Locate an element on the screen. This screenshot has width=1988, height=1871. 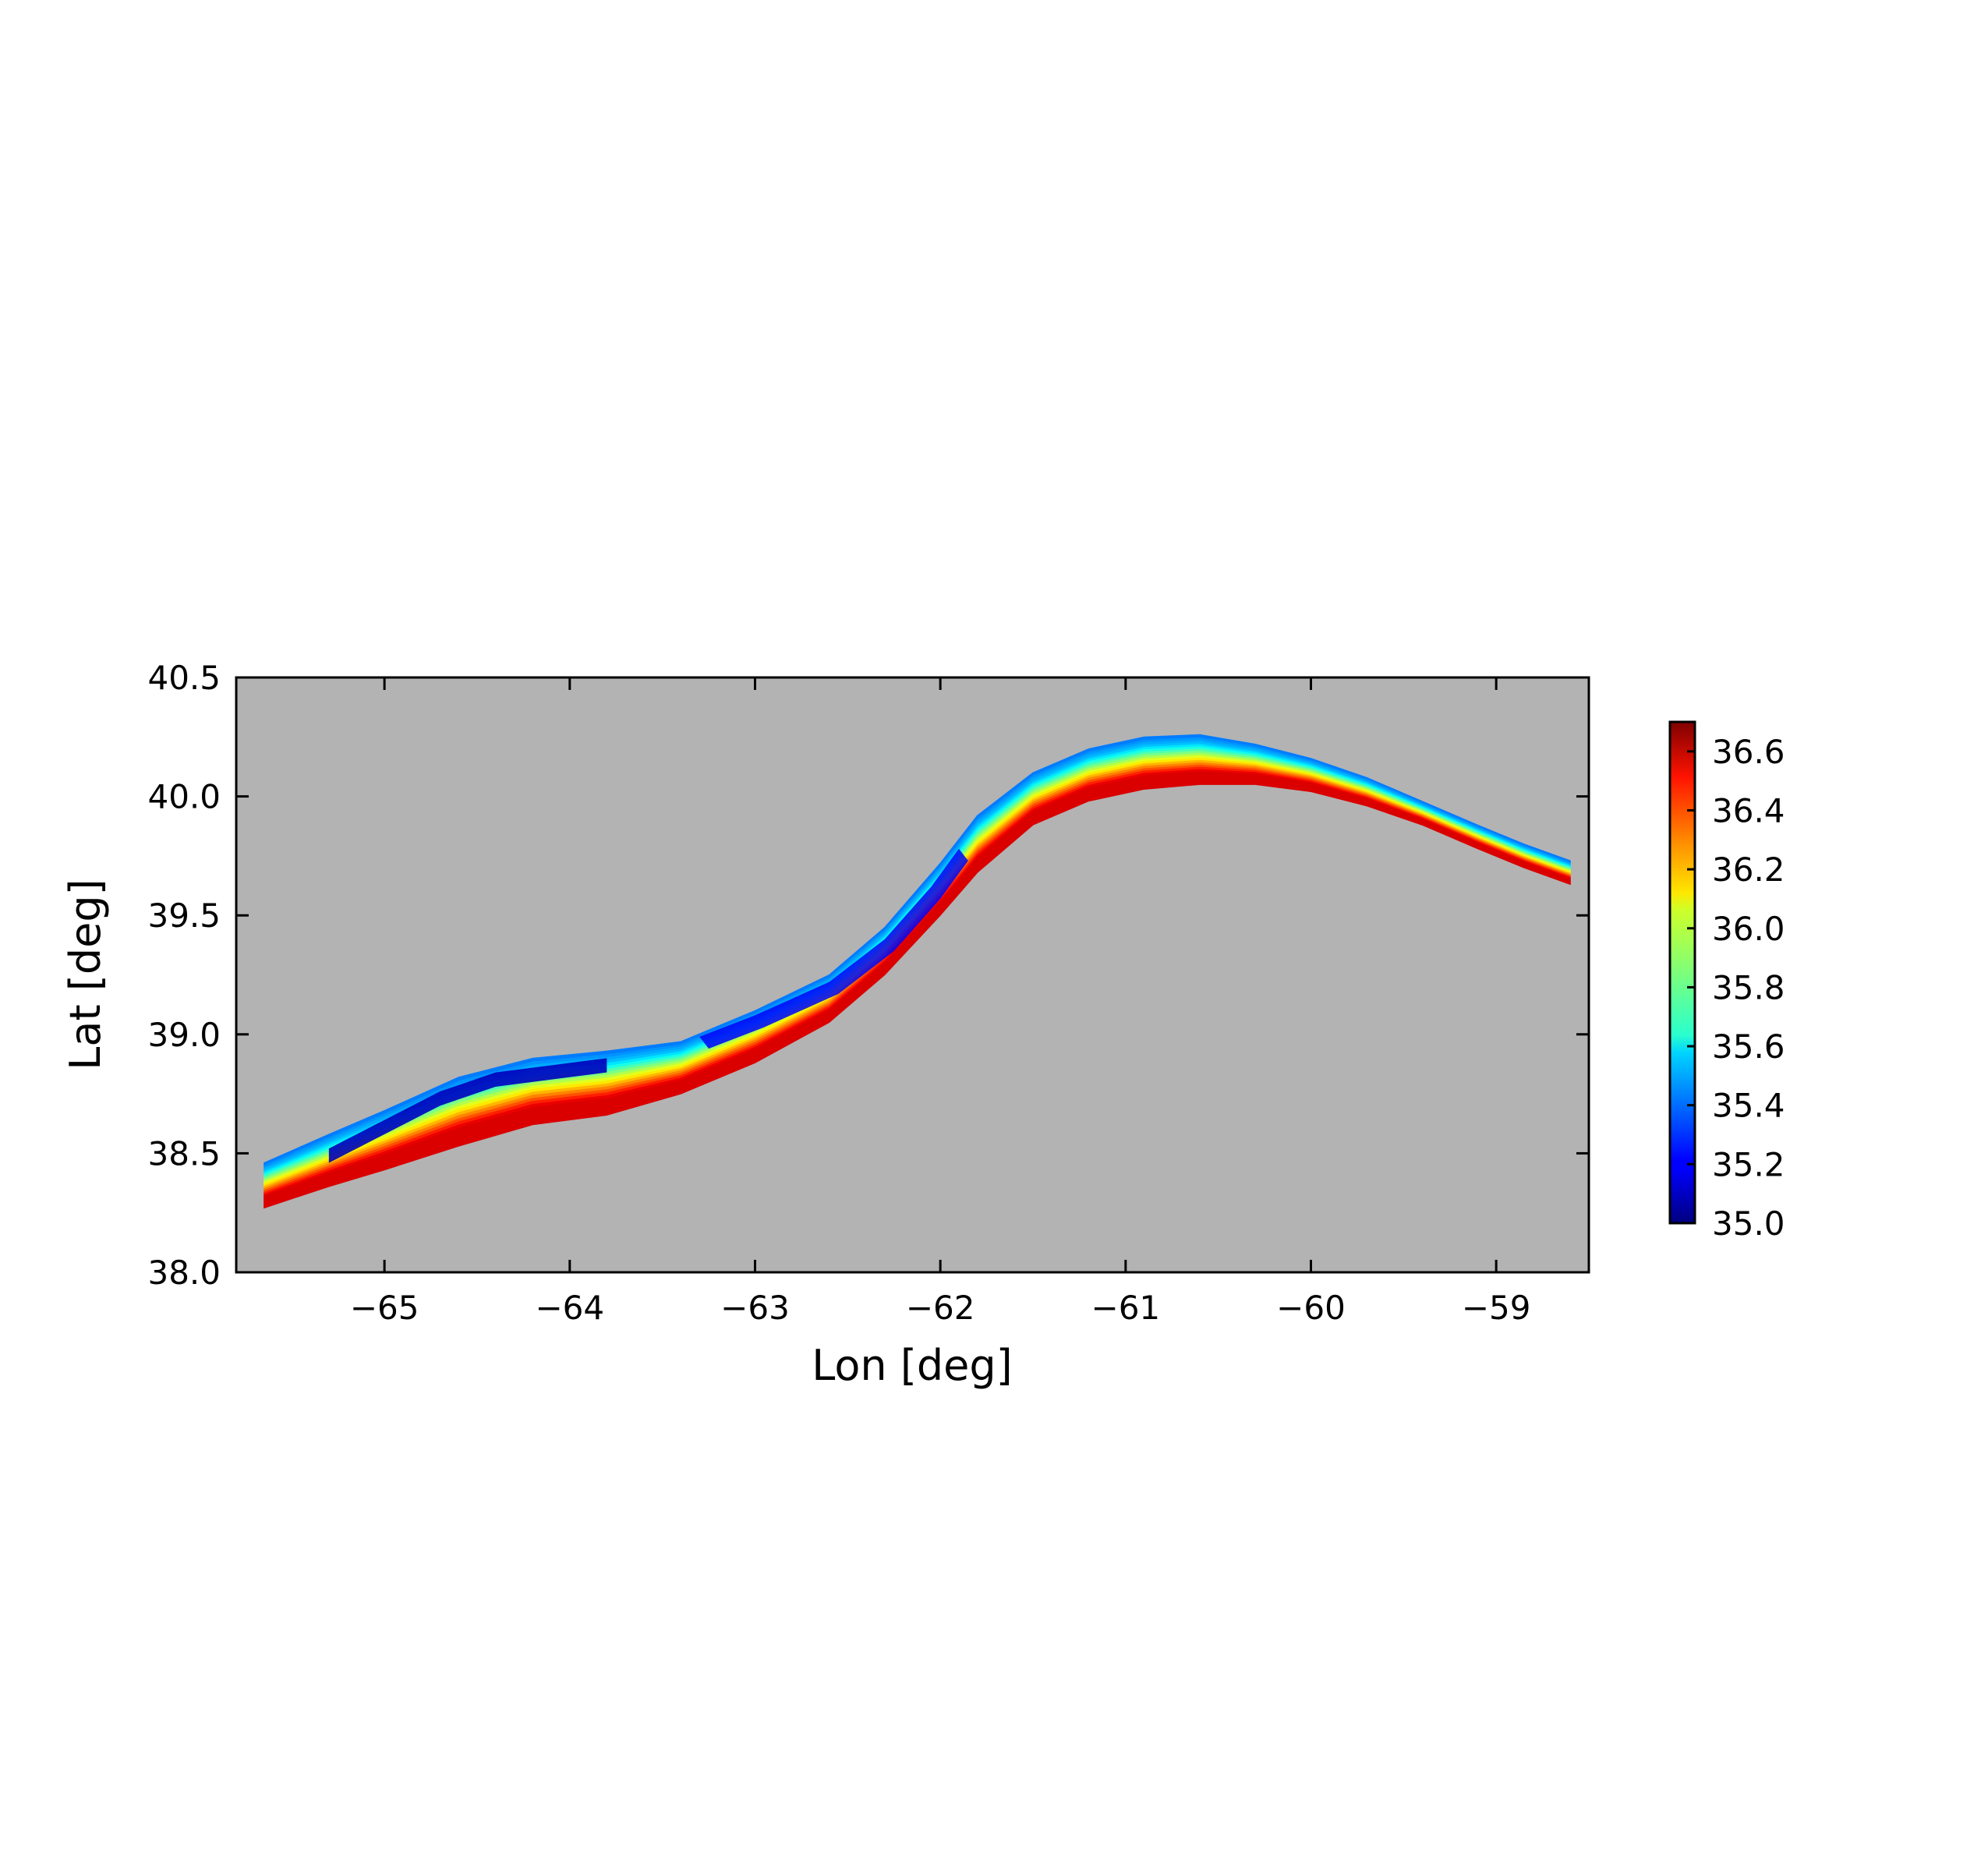
colorbar-tick-label: 35.6 is located at coordinates (1748, 1046).